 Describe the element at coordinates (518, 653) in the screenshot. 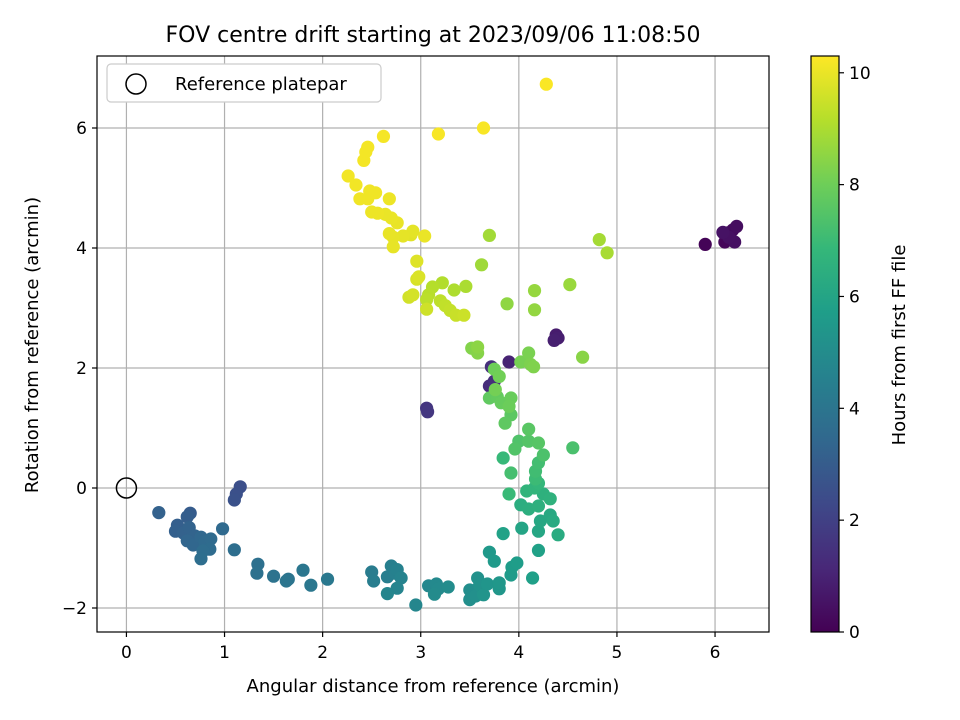

I see `x-tick-label: 4` at that location.